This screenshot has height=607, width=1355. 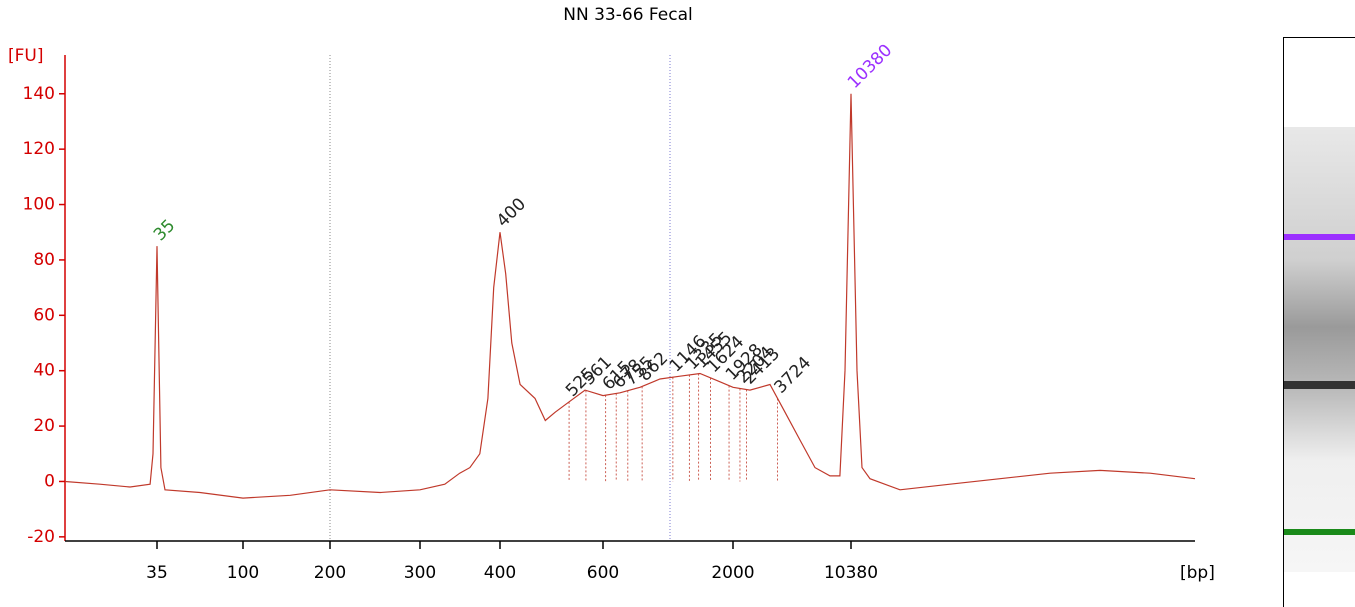 I want to click on y-tick-label: 20, so click(x=44, y=426).